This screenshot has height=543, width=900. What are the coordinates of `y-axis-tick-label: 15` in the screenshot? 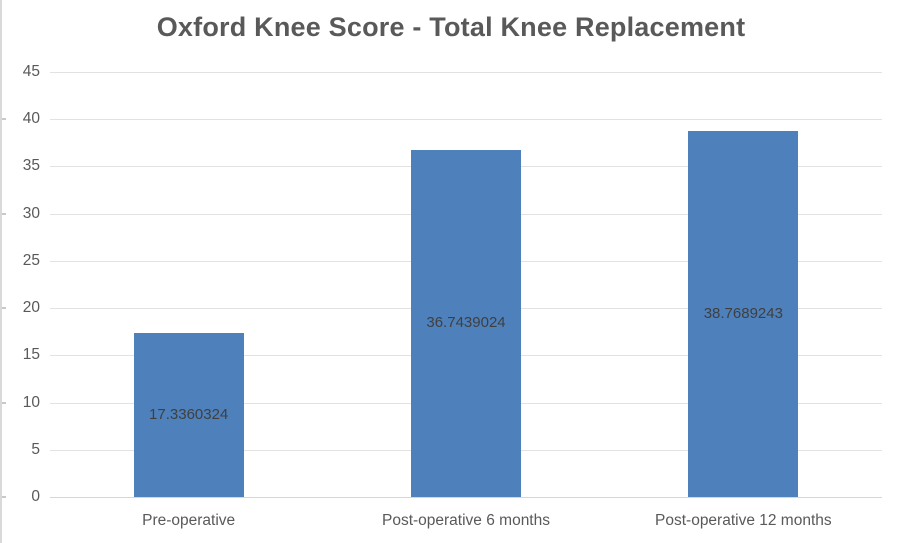 It's located at (31, 355).